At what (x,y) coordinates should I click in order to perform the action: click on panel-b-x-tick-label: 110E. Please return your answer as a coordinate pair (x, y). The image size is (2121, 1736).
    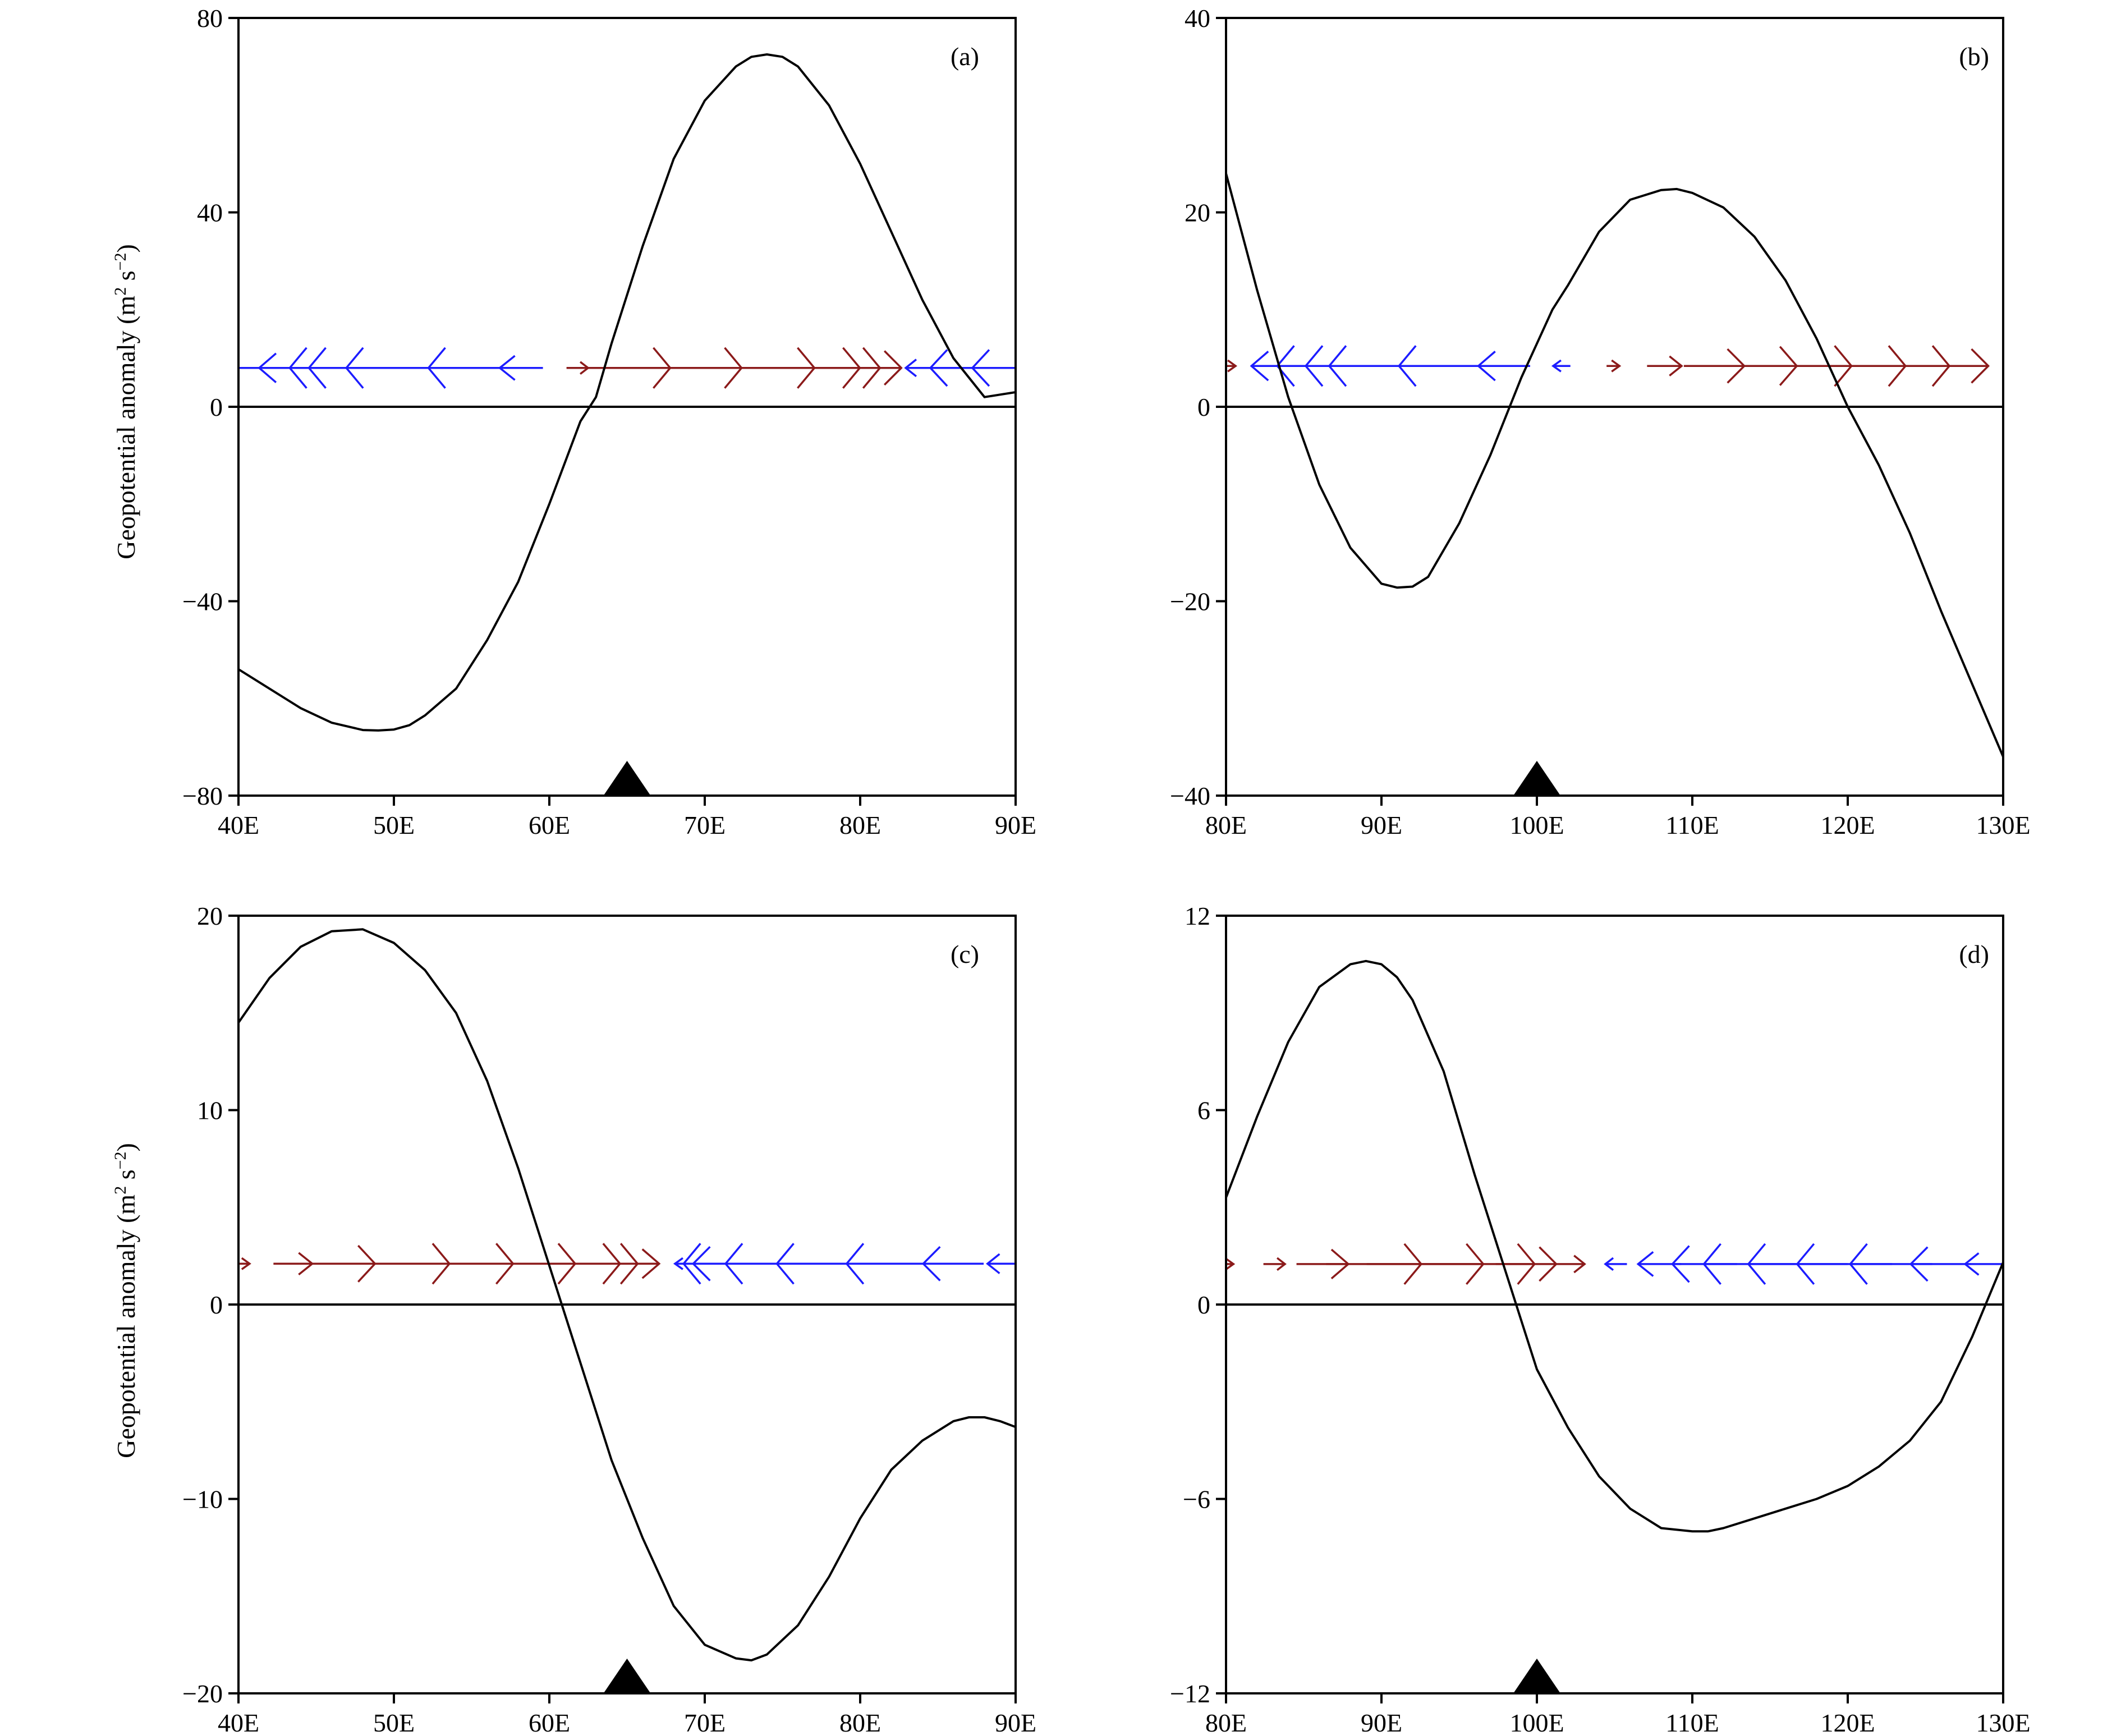
    Looking at the image, I should click on (1692, 825).